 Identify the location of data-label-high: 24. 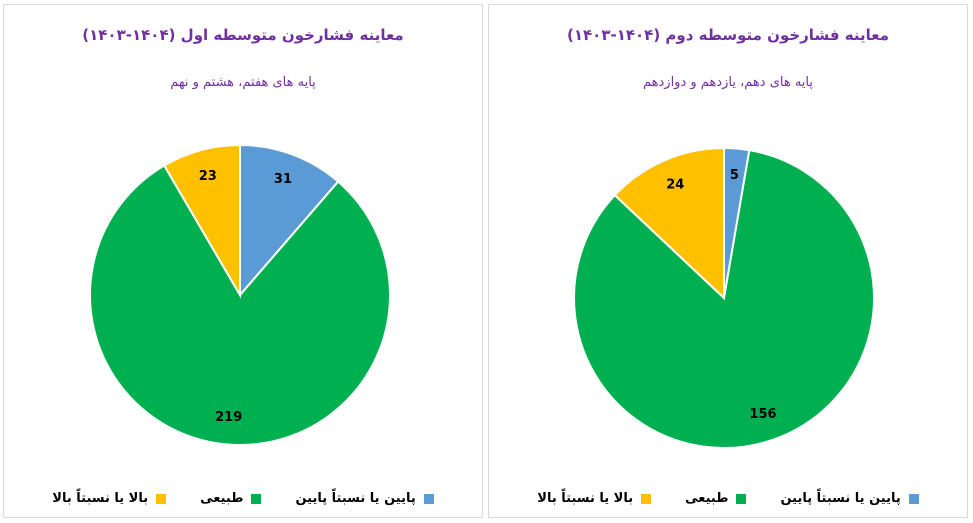
(675, 185).